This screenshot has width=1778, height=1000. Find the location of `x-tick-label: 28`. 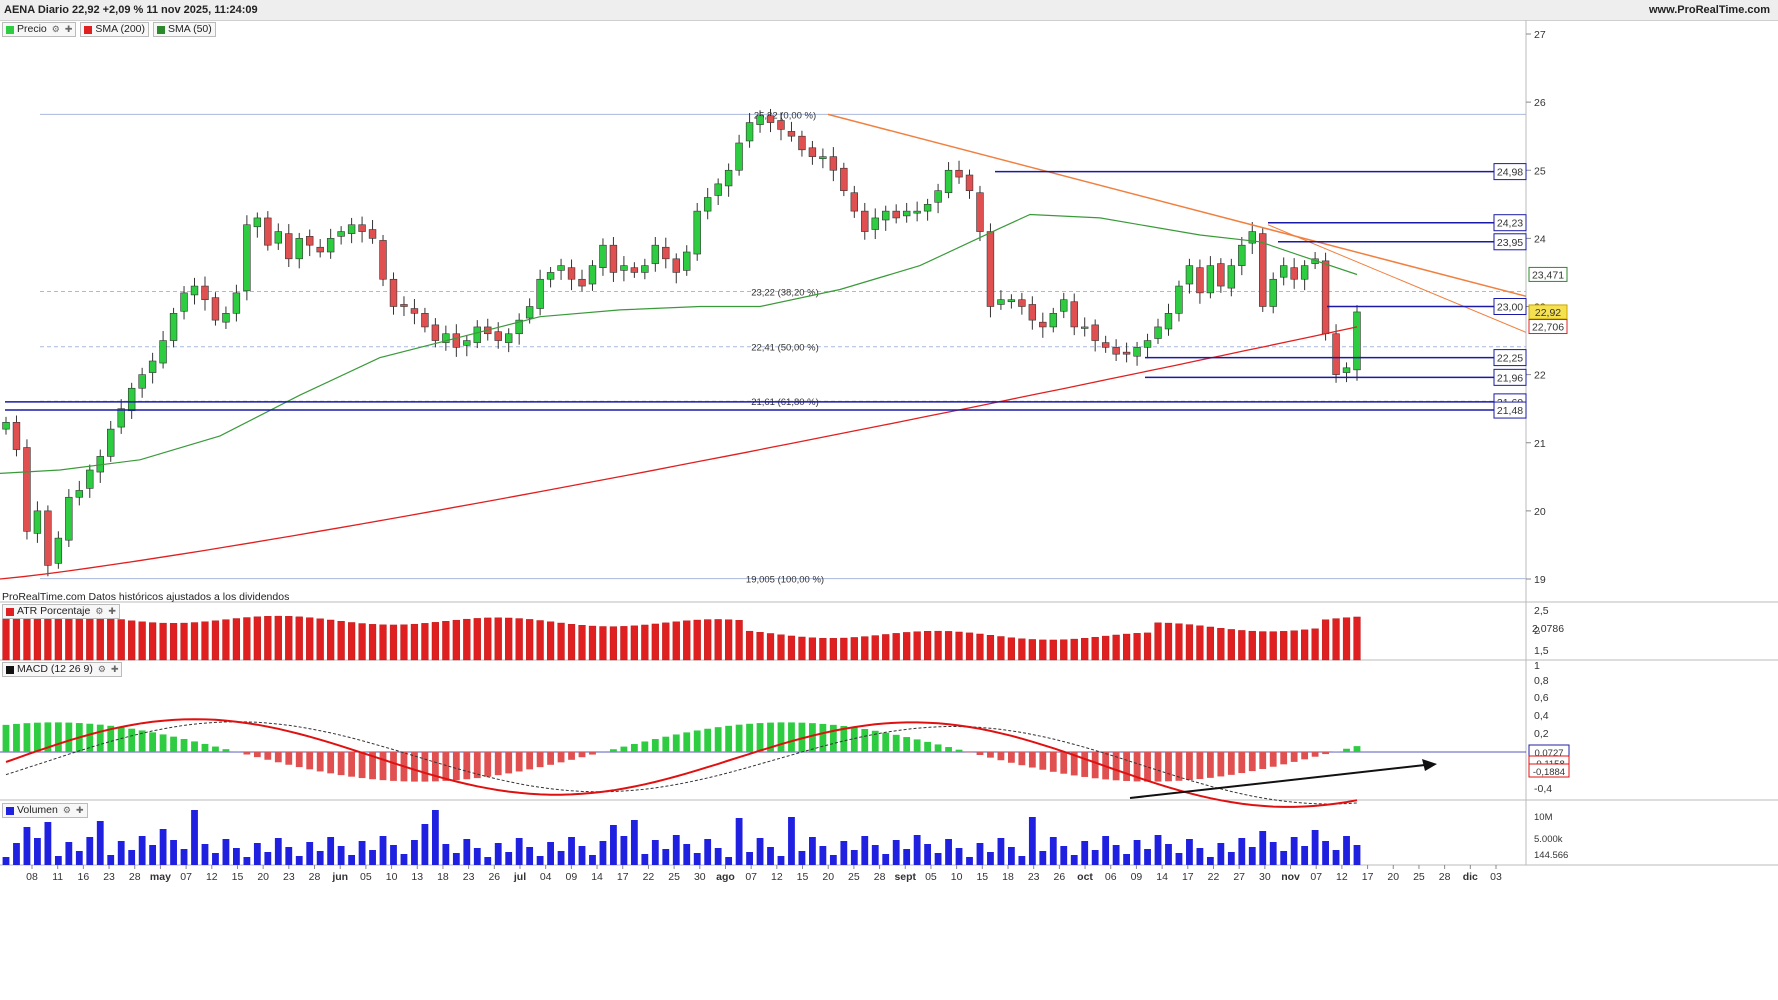

x-tick-label: 28 is located at coordinates (880, 877).